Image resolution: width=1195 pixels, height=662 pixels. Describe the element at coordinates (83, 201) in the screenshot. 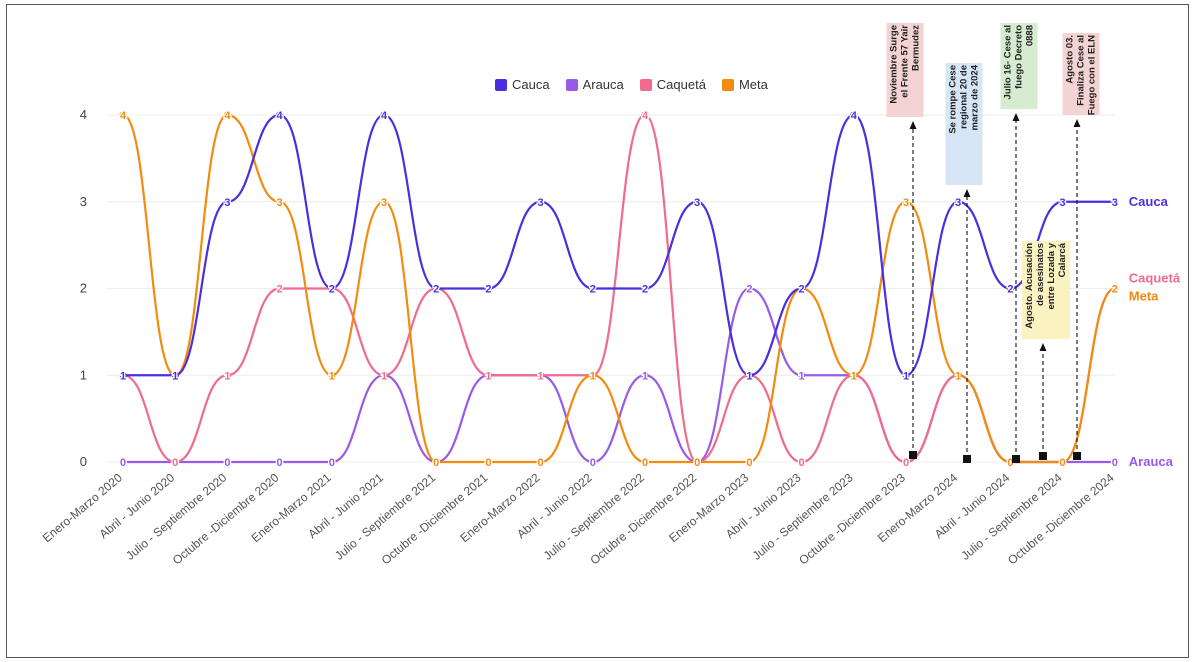

I see `y-tick-label: 3` at that location.